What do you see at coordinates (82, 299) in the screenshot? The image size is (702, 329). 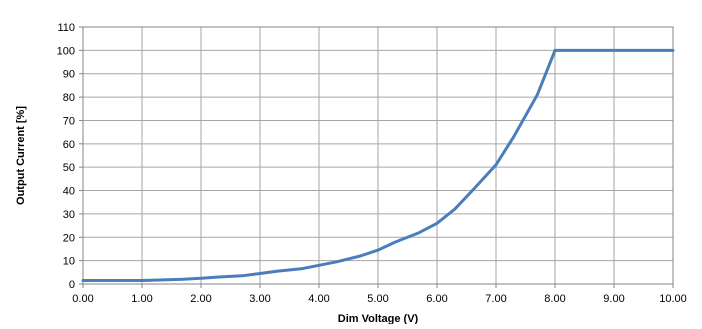 I see `x-tick-label: 0.00` at bounding box center [82, 299].